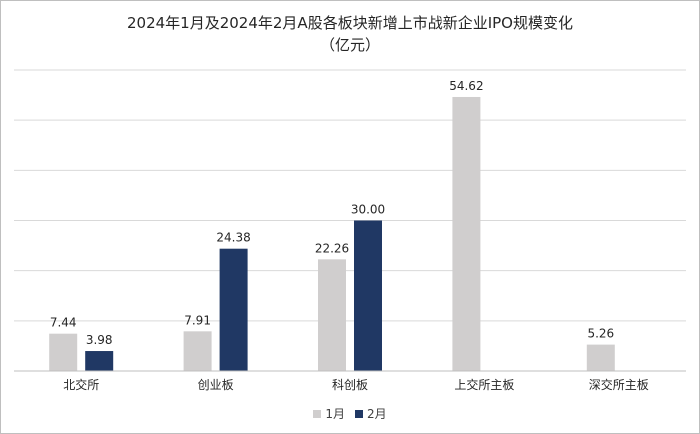 The height and width of the screenshot is (434, 700). What do you see at coordinates (63, 323) in the screenshot?
I see `data-label: 7.44` at bounding box center [63, 323].